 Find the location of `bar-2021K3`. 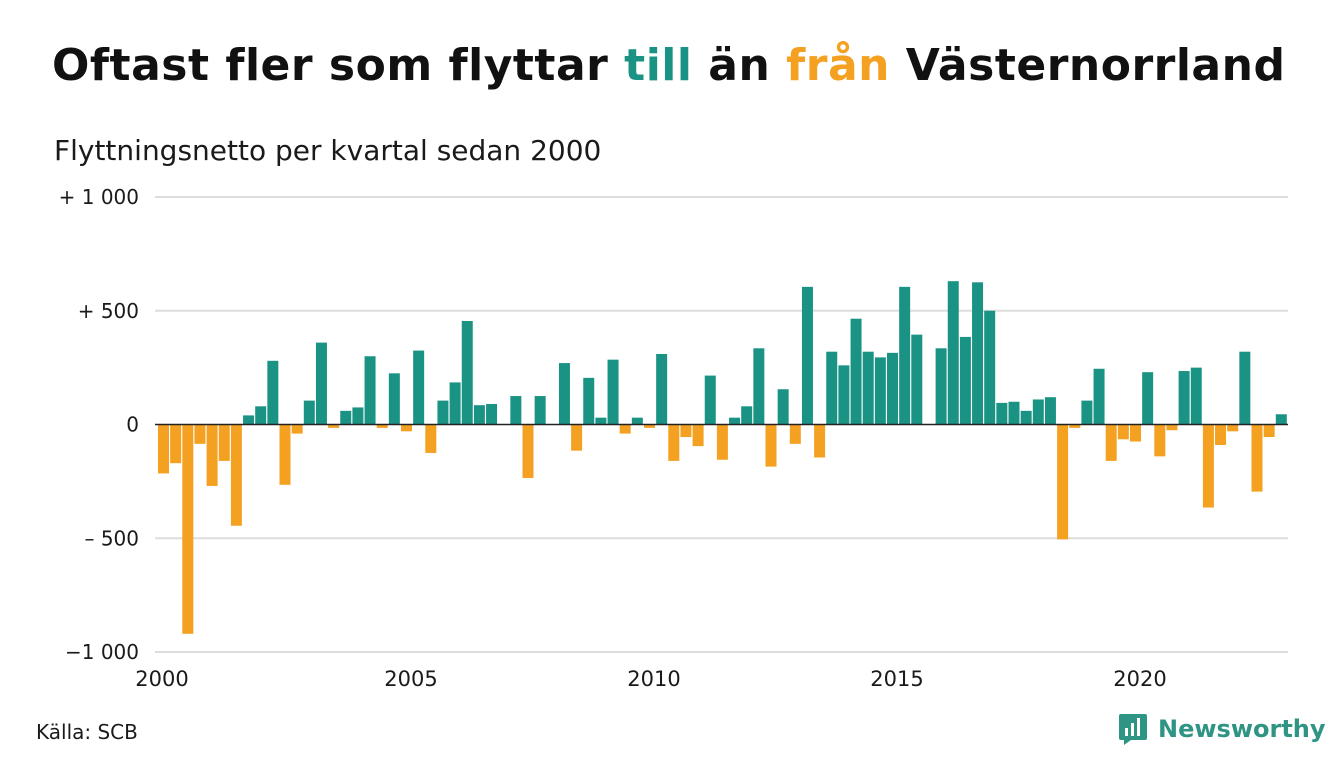

bar-2021K3 is located at coordinates (1208, 466).